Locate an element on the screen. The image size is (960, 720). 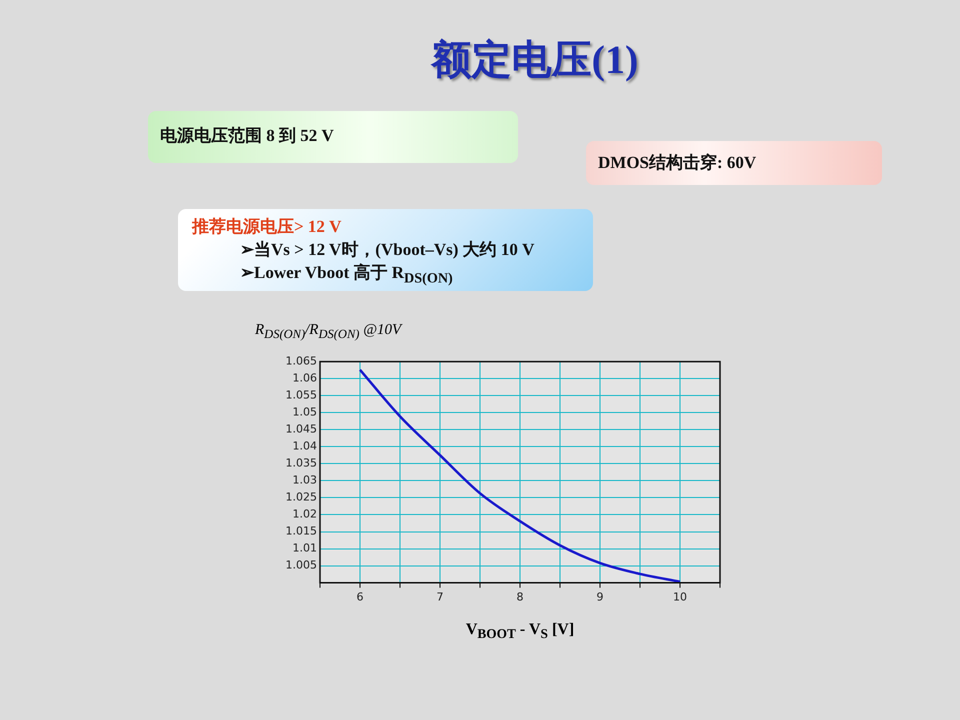
x-tick-label: 6 is located at coordinates (360, 597).